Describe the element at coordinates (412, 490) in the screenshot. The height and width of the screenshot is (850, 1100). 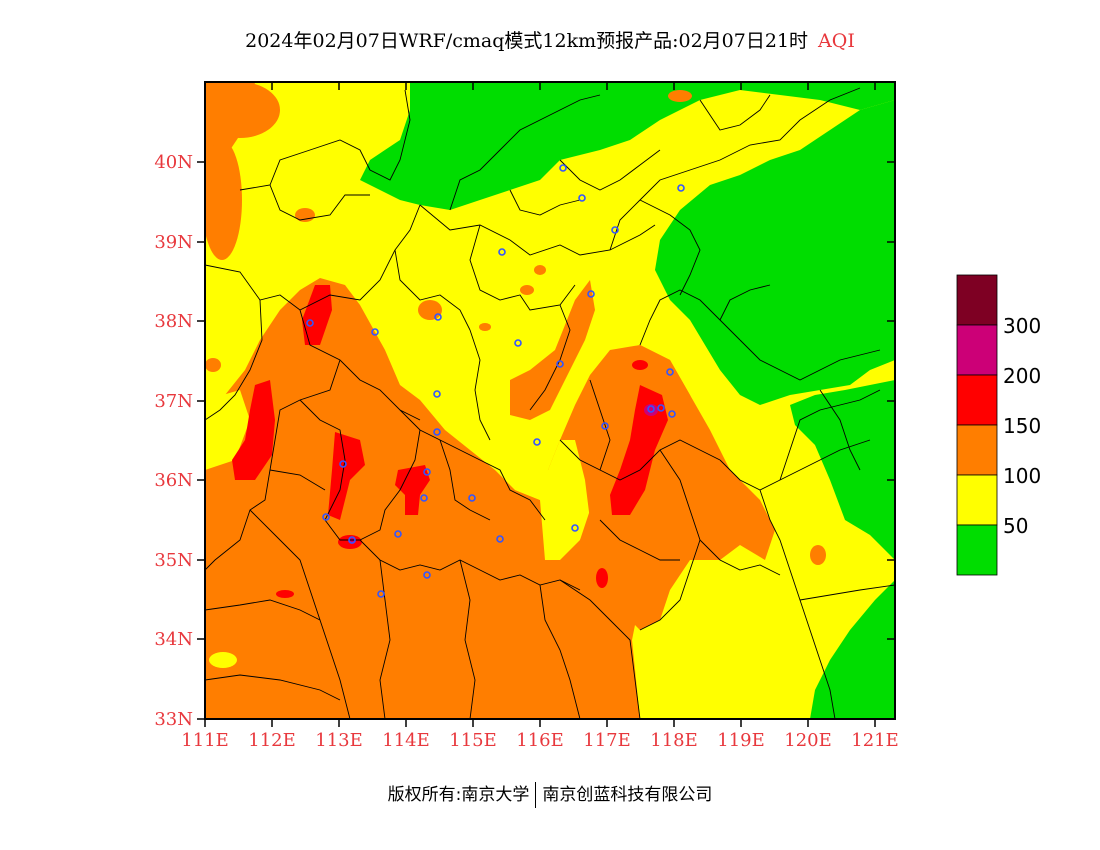
I see `field-red-central` at that location.